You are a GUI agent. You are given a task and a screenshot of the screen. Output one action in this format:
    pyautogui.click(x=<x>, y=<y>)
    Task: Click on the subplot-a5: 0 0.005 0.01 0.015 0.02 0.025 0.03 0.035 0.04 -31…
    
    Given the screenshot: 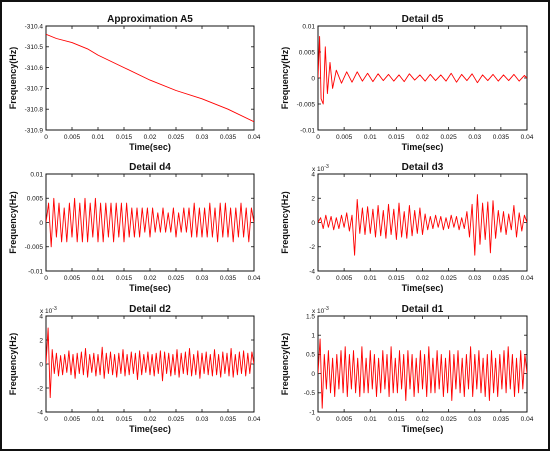 What is the action you would take?
    pyautogui.click(x=134, y=83)
    